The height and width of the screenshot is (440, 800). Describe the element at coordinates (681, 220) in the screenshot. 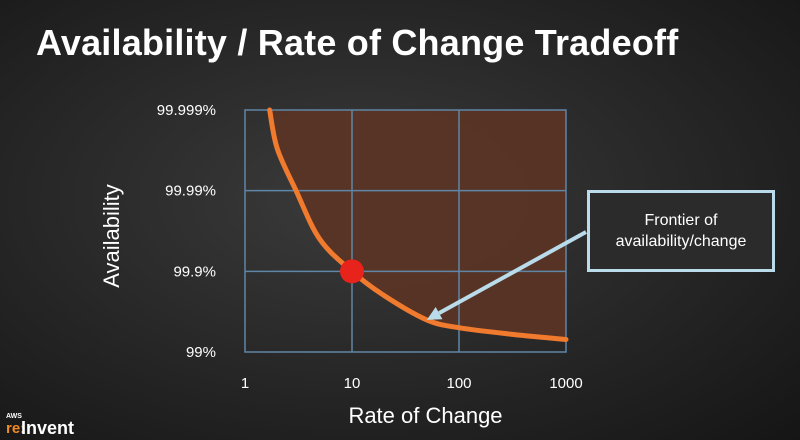

I see `callout-line-1: Frontier of` at that location.